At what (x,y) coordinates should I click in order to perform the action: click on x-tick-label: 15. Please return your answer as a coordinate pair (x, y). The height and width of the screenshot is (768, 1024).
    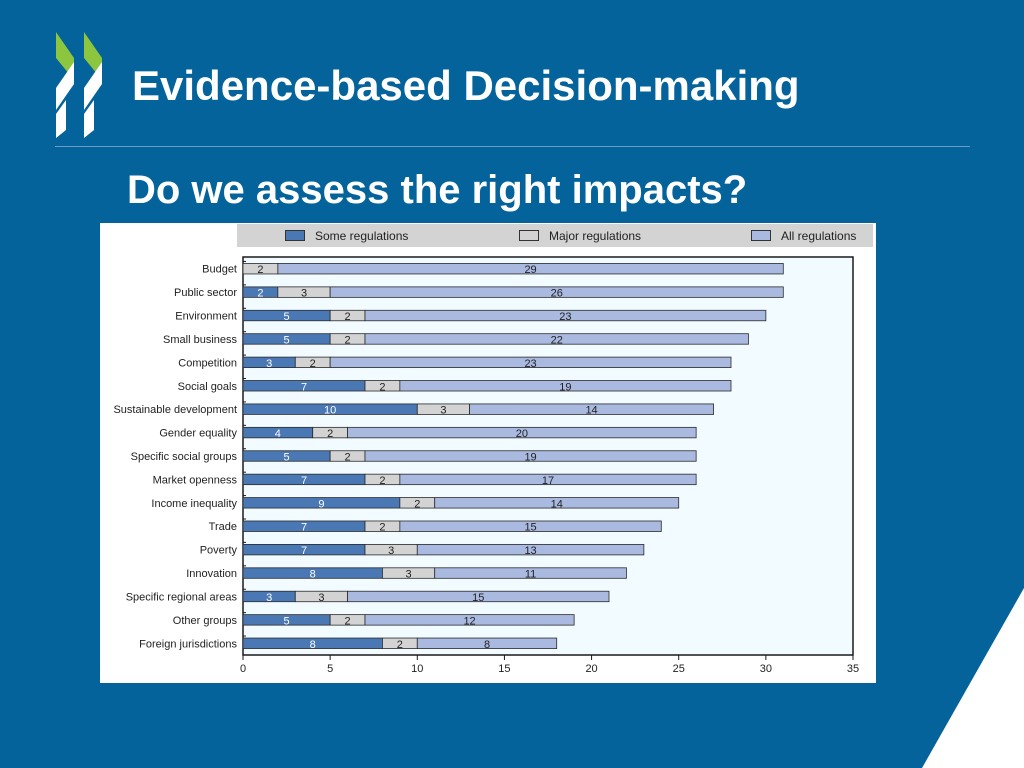
    Looking at the image, I should click on (504, 669).